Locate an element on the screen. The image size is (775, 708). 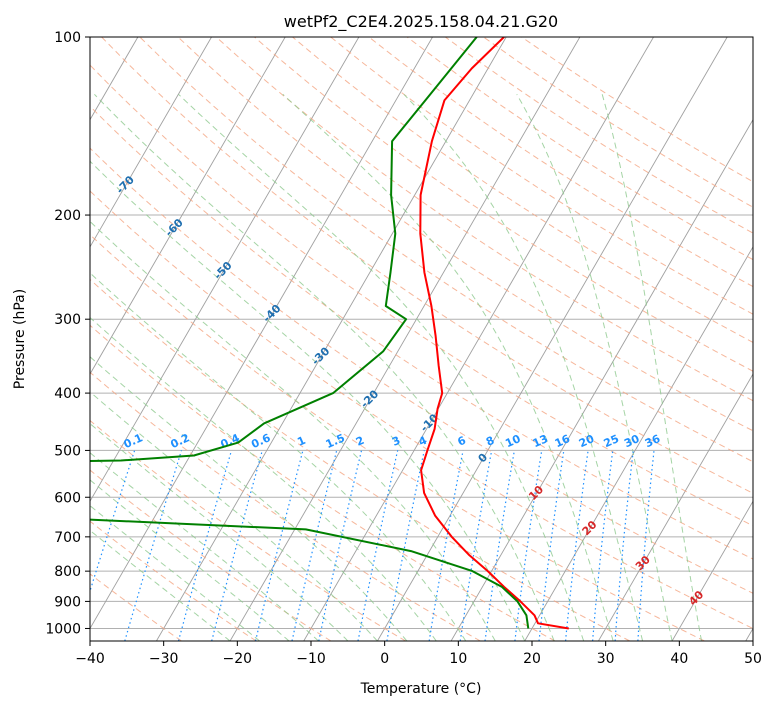
x-tick-label: 0 is located at coordinates (384, 659).